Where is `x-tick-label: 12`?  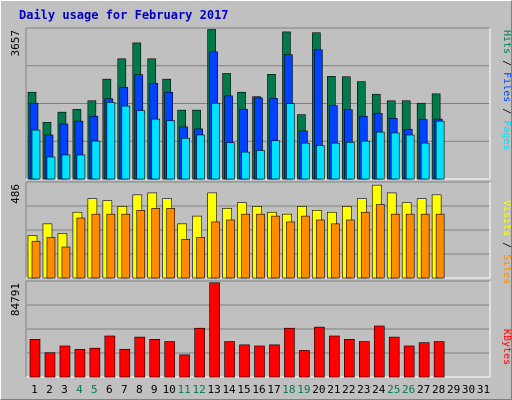
x-tick-label: 12 is located at coordinates (199, 389).